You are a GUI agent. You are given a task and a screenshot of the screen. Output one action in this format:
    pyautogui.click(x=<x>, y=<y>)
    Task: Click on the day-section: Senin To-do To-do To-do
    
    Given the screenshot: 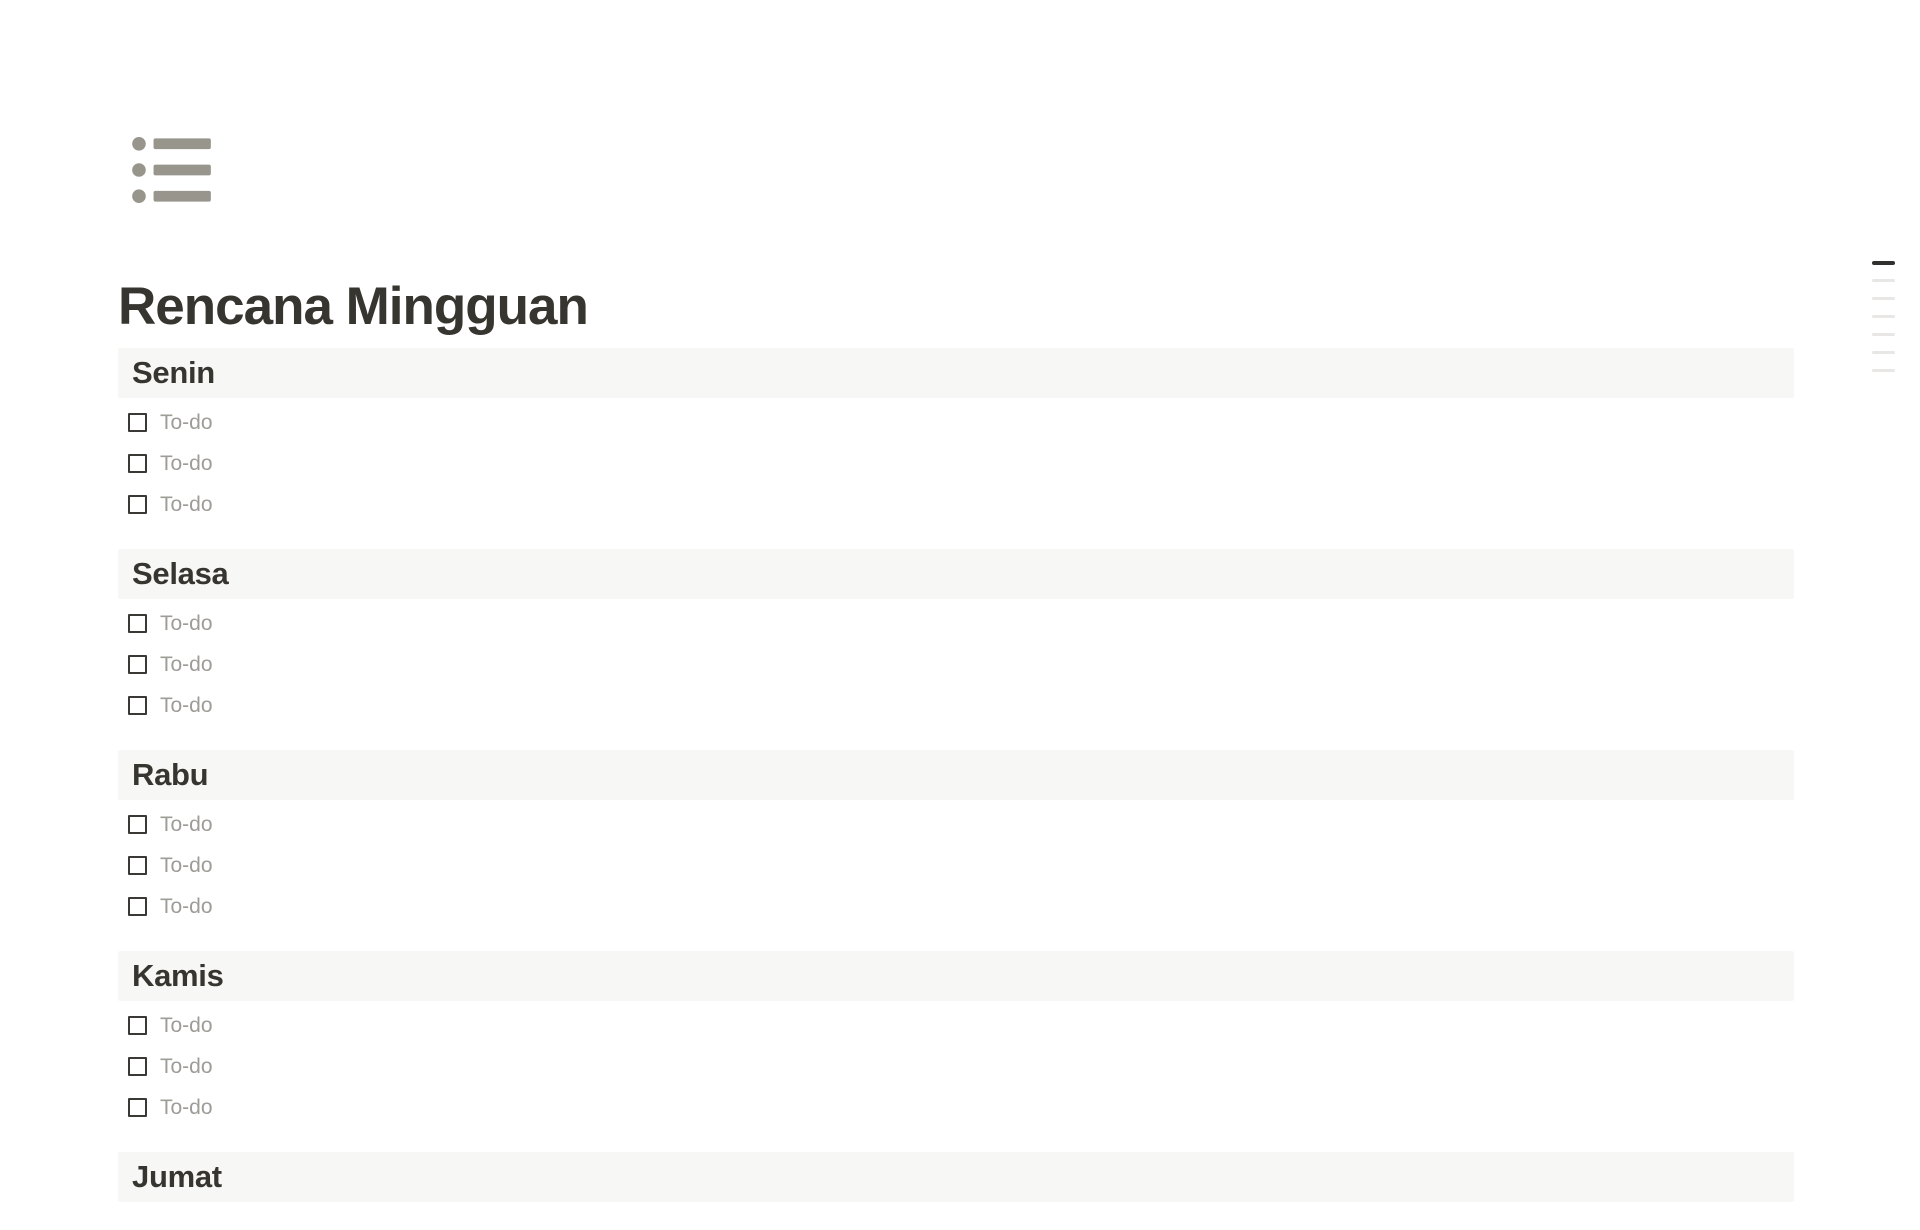 What is the action you would take?
    pyautogui.click(x=956, y=436)
    